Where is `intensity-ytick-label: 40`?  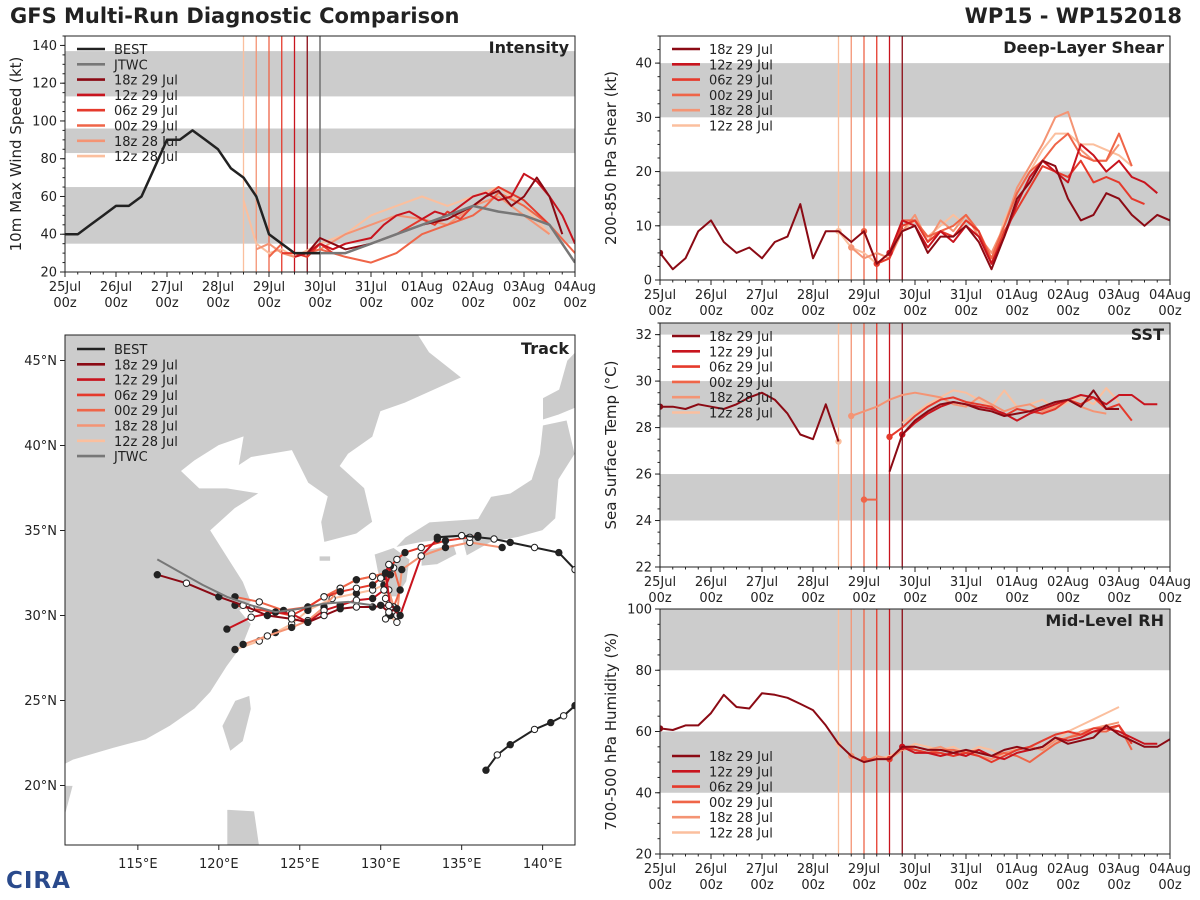 intensity-ytick-label: 40 is located at coordinates (48, 235).